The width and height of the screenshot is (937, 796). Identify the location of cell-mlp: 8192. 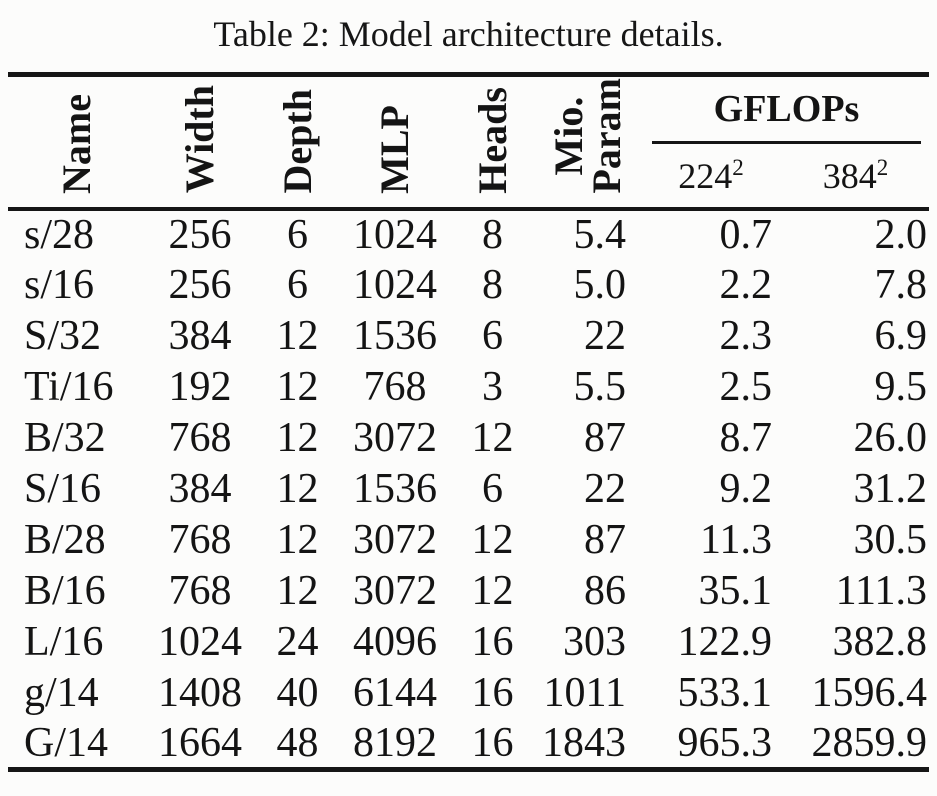
(395, 742).